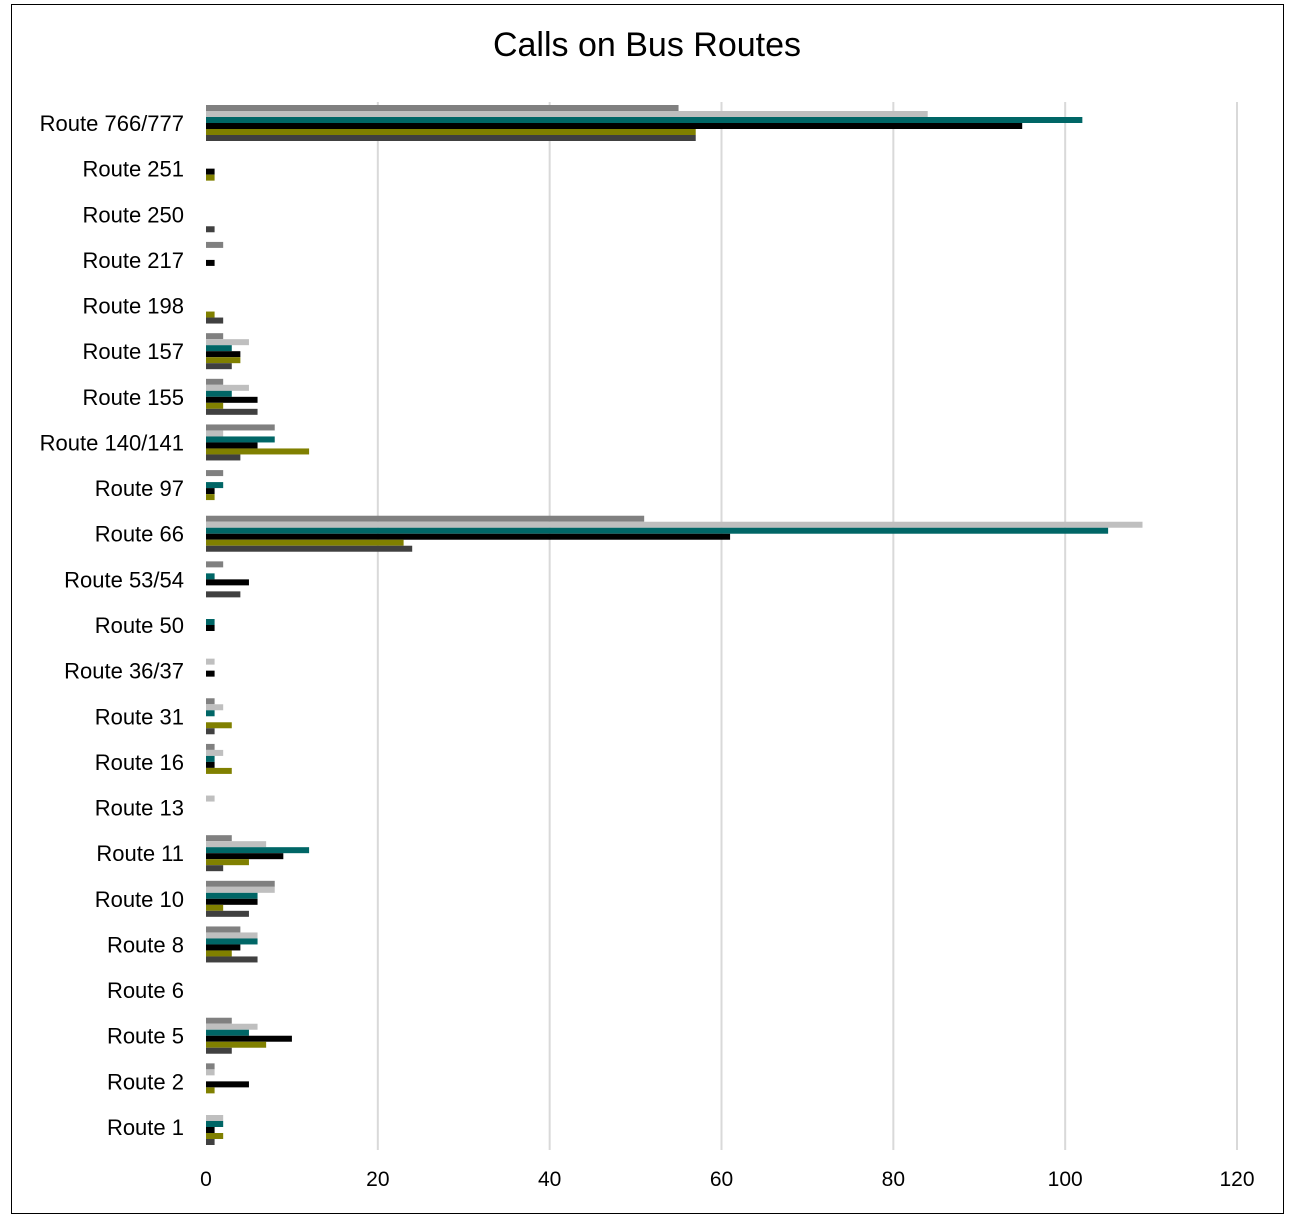 This screenshot has width=1294, height=1214. What do you see at coordinates (133, 169) in the screenshot?
I see `category-label: Route 251` at bounding box center [133, 169].